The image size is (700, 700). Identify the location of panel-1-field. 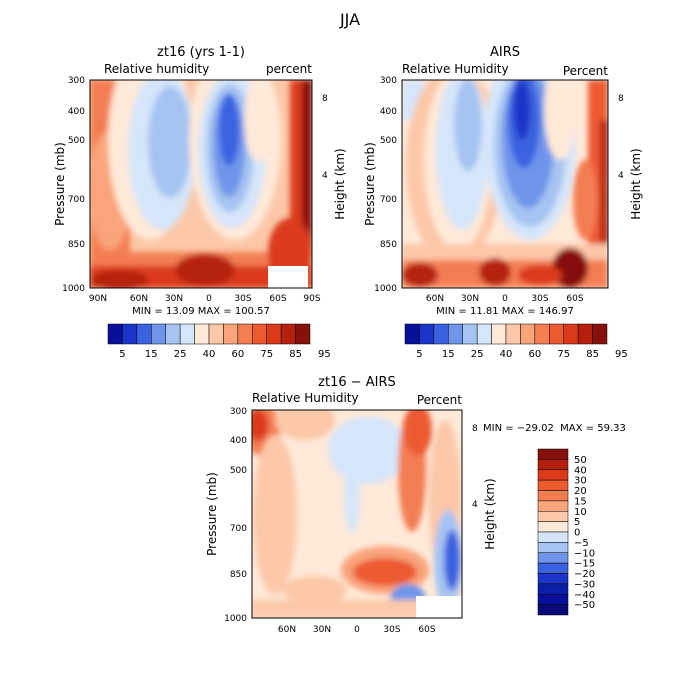
(201, 184).